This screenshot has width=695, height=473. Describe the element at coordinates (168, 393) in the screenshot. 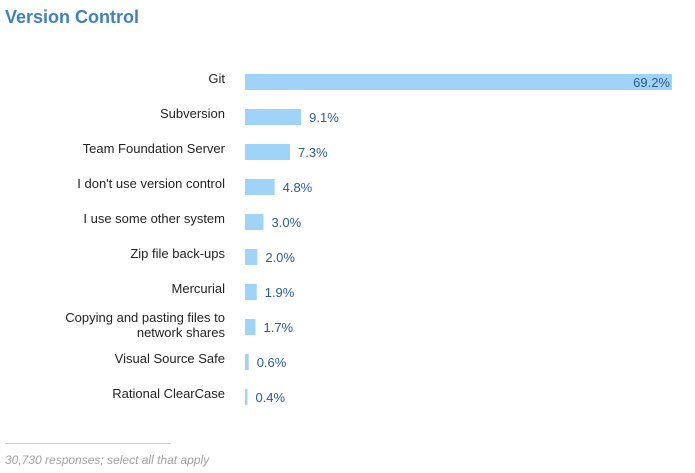

I see `category-label: Rational ClearCase` at that location.